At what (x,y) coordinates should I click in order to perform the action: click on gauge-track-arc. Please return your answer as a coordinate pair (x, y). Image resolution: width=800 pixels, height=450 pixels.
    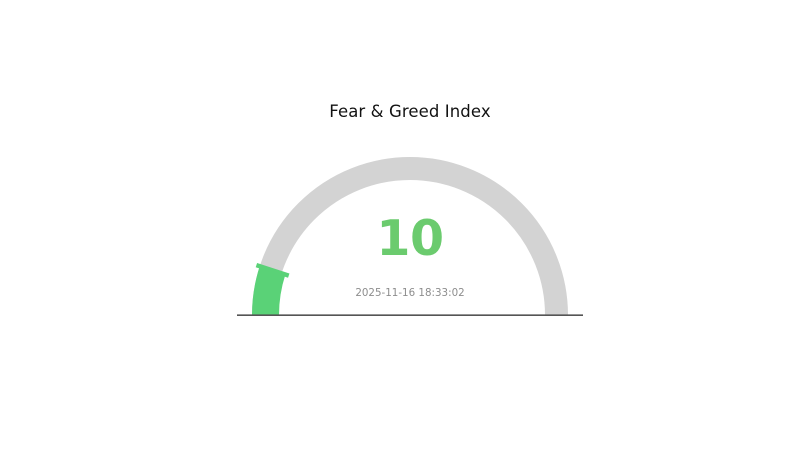
    Looking at the image, I should click on (410, 236).